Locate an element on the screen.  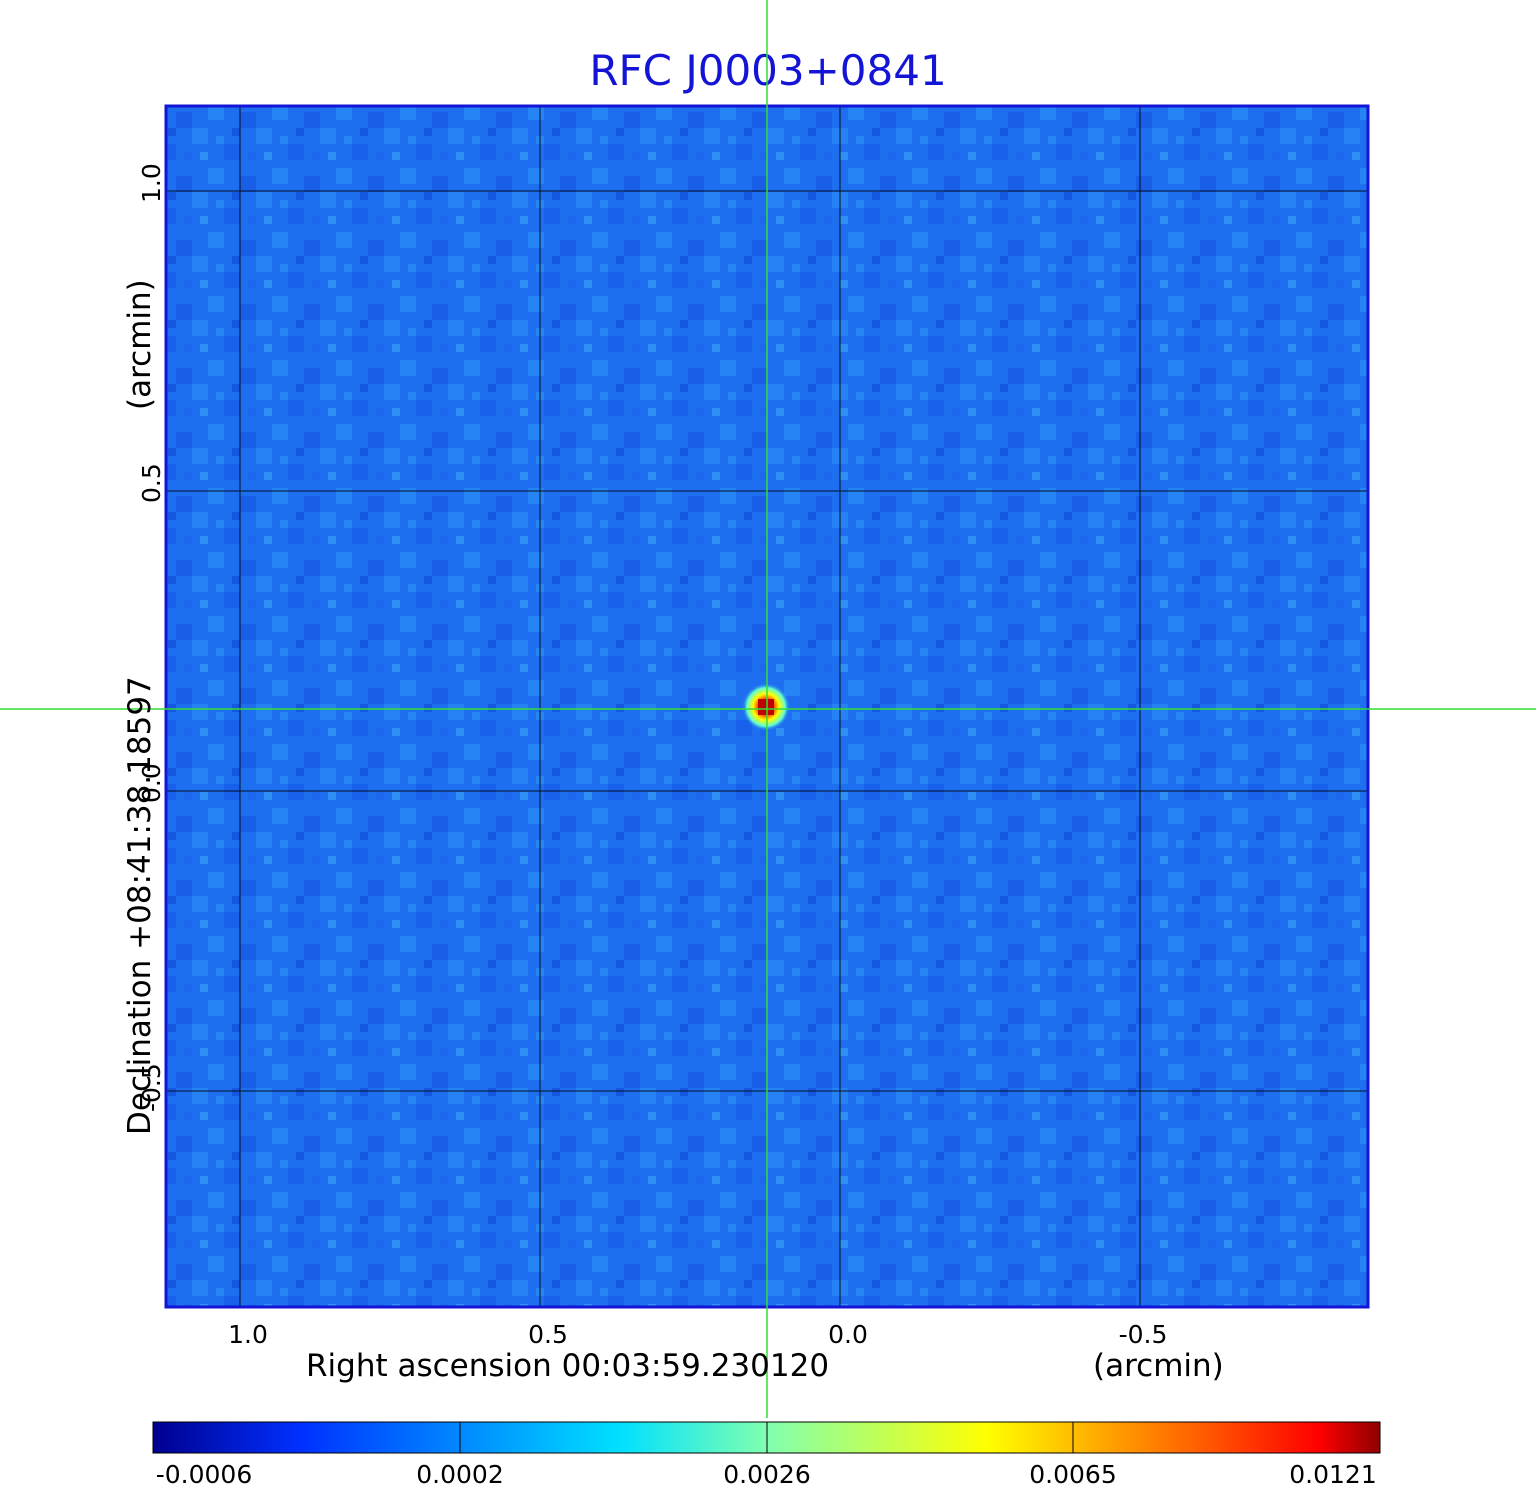
colorbar-tick-label: -0.0006 is located at coordinates (204, 1474).